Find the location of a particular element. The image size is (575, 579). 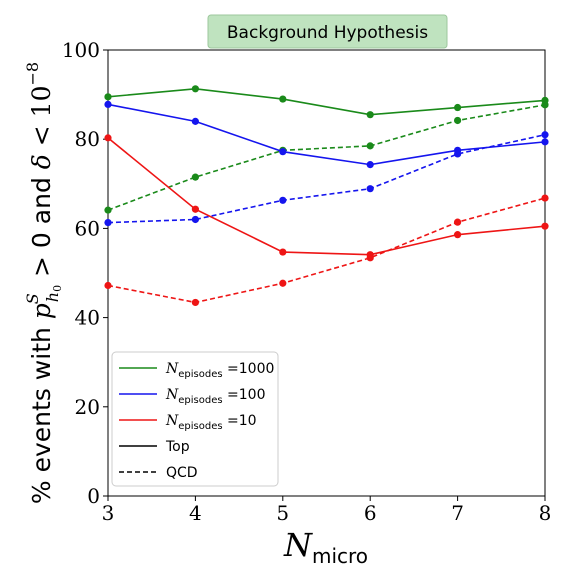

y-label-delta: δ is located at coordinates (41, 161).